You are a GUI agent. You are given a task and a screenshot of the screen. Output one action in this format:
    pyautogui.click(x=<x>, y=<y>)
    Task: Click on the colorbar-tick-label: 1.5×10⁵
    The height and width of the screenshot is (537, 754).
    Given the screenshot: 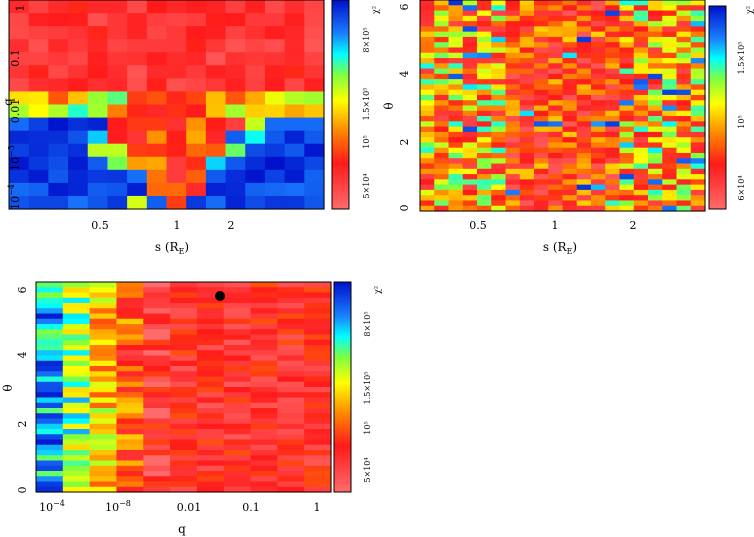 What is the action you would take?
    pyautogui.click(x=741, y=58)
    